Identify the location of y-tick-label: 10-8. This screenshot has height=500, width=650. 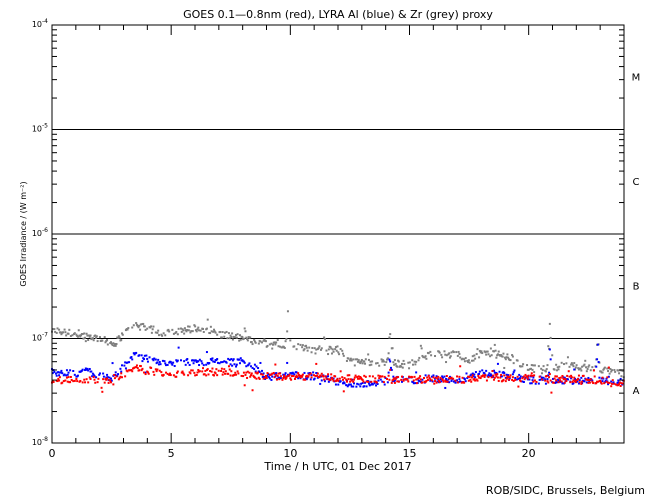
(40, 441).